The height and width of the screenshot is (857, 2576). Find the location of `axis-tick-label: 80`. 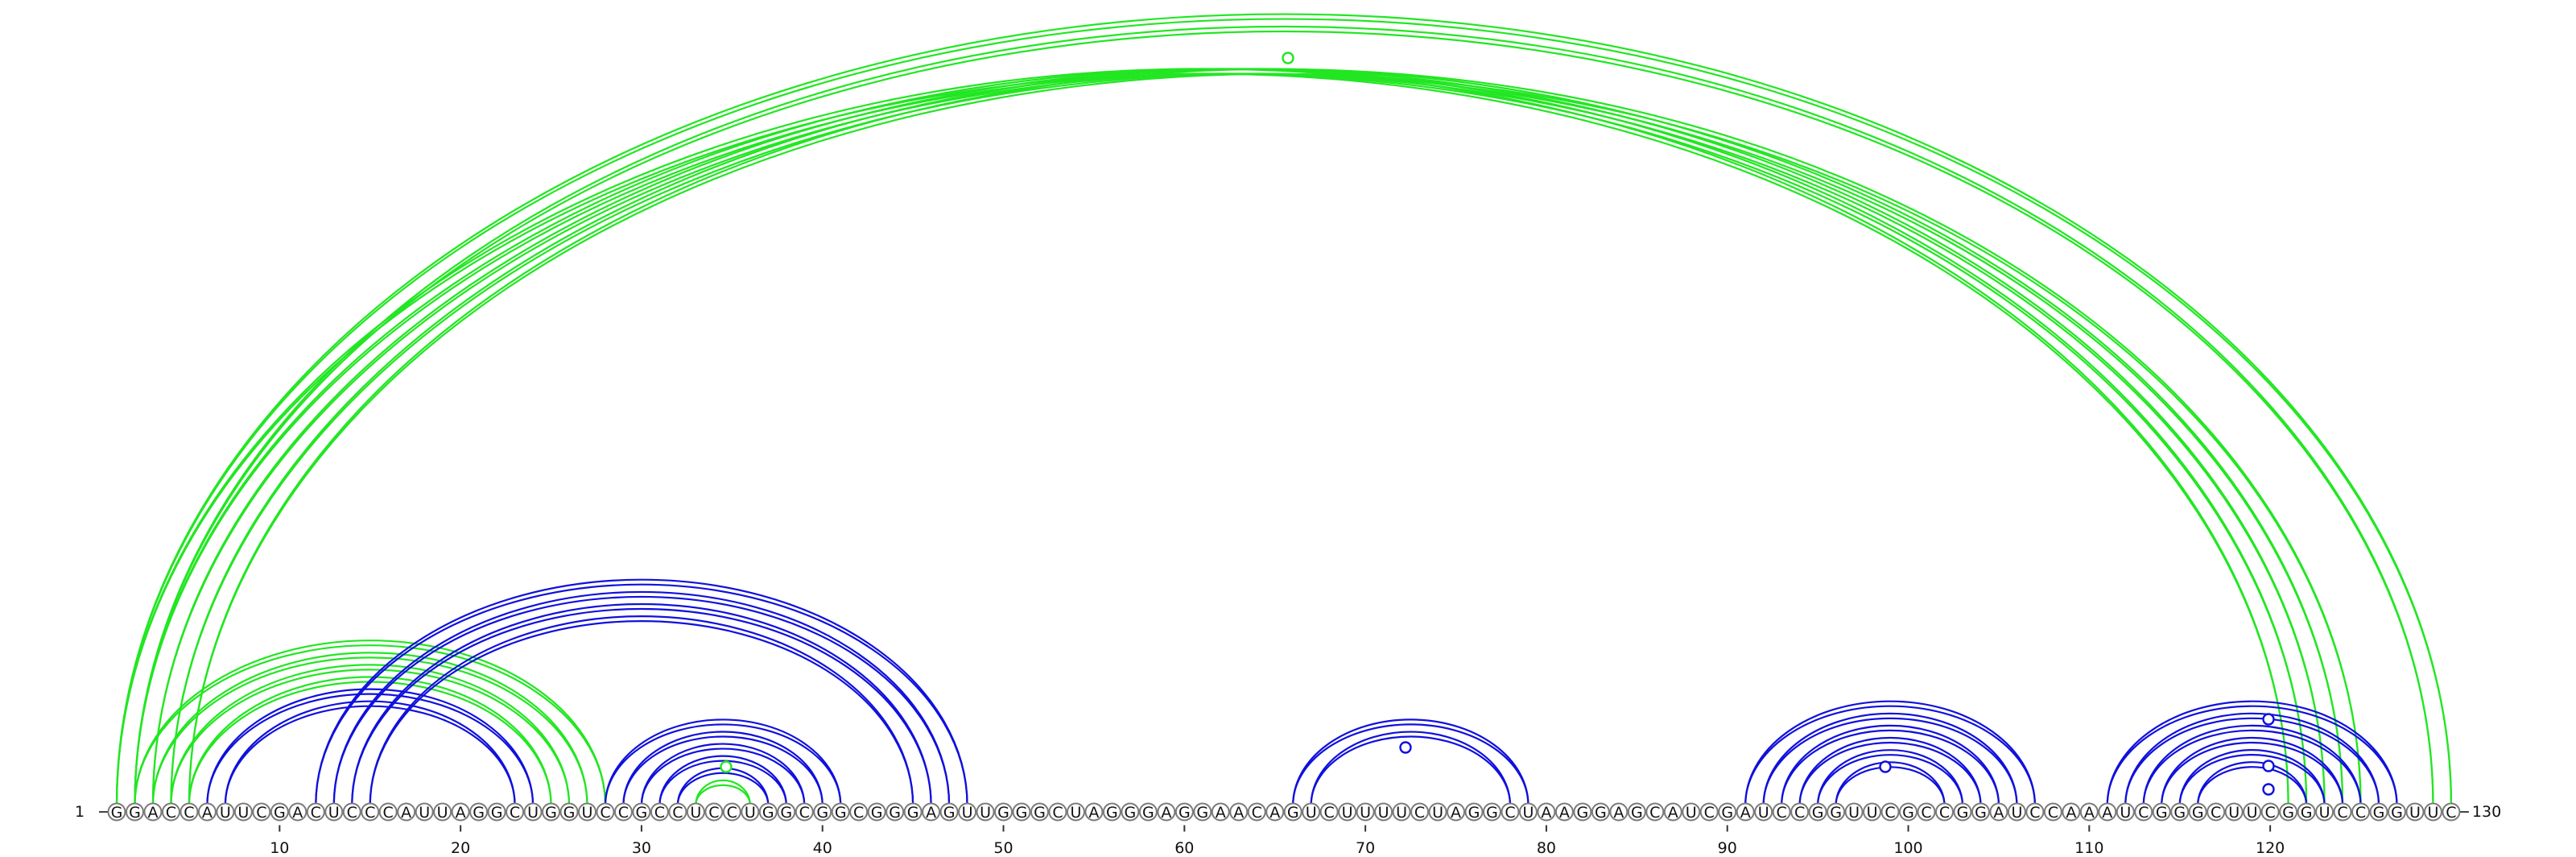

axis-tick-label: 80 is located at coordinates (1546, 848).